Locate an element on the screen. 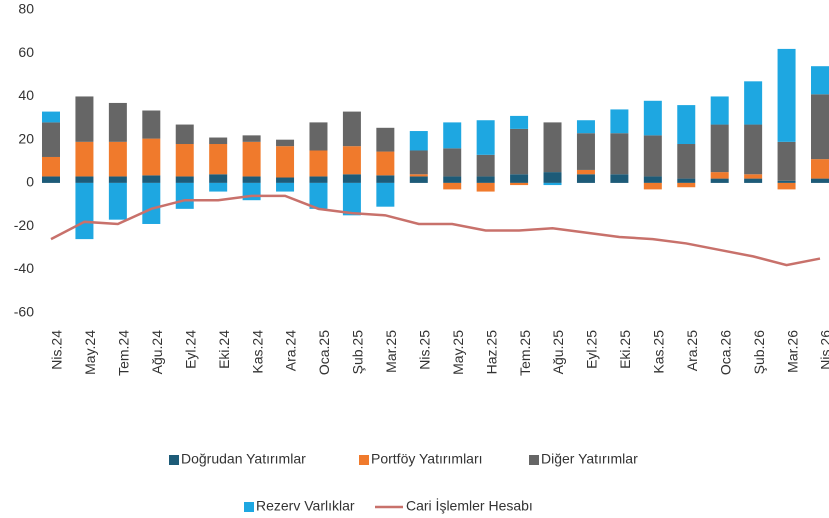 The height and width of the screenshot is (518, 829). x-tick-label: Haz.25 is located at coordinates (491, 352).